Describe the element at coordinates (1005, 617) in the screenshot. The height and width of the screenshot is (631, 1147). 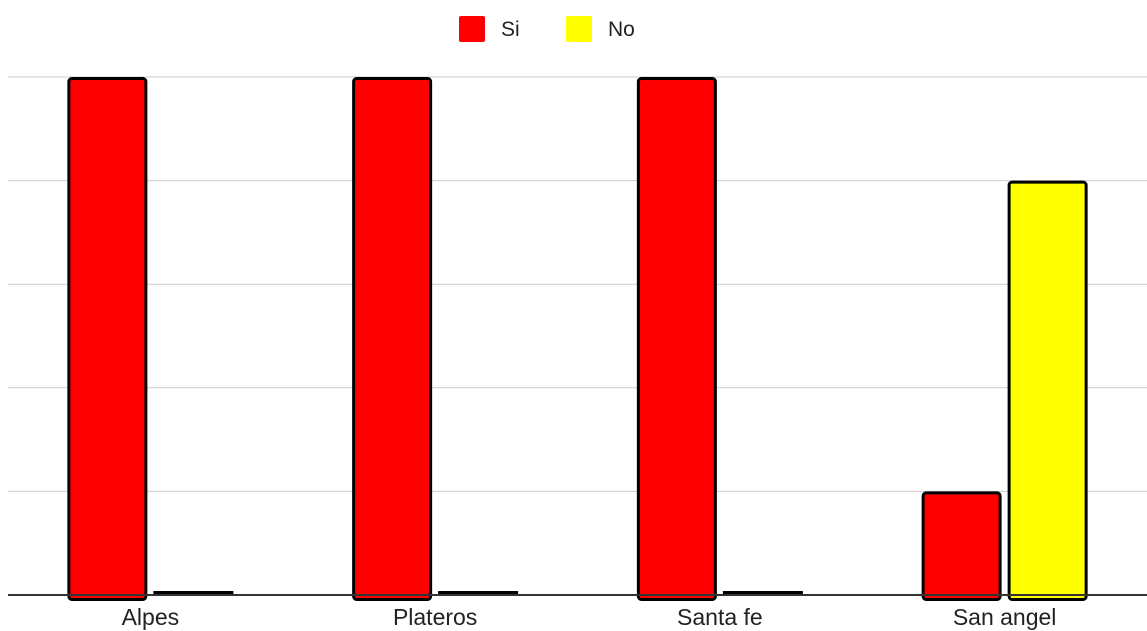
I see `x-tick-label: San angel` at that location.